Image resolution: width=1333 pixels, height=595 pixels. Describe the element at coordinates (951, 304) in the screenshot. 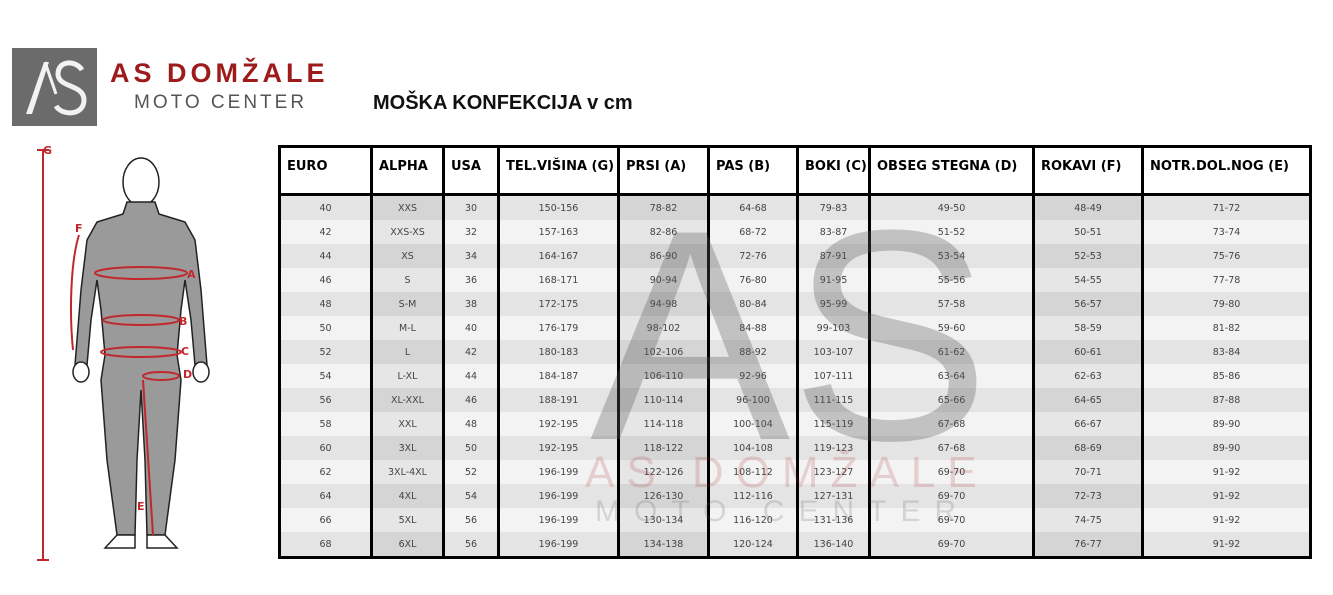

I see `table-cell: 57-58` at that location.